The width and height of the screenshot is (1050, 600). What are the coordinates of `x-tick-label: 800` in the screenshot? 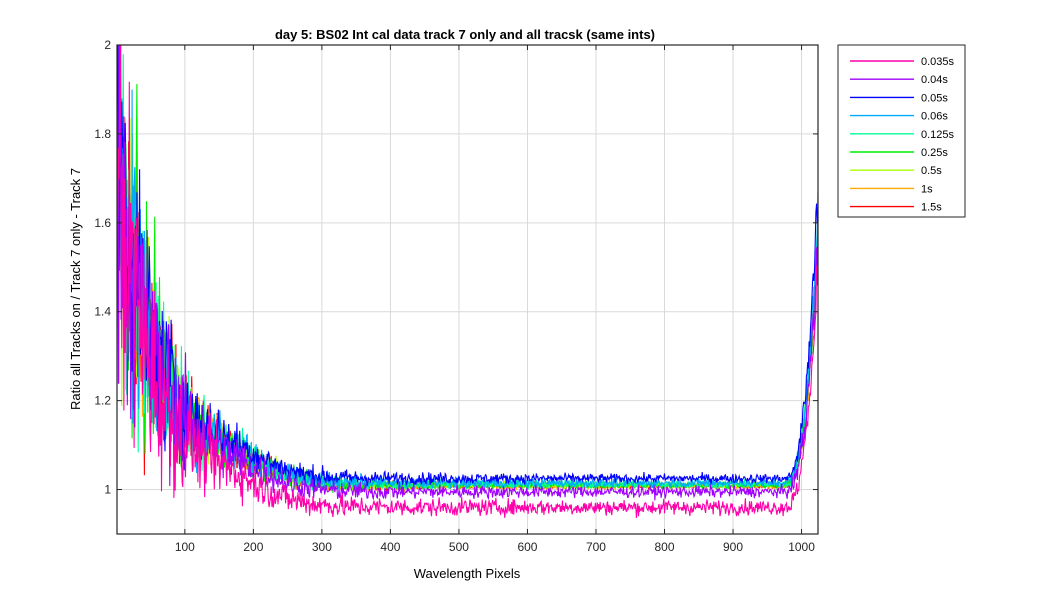 It's located at (664, 547).